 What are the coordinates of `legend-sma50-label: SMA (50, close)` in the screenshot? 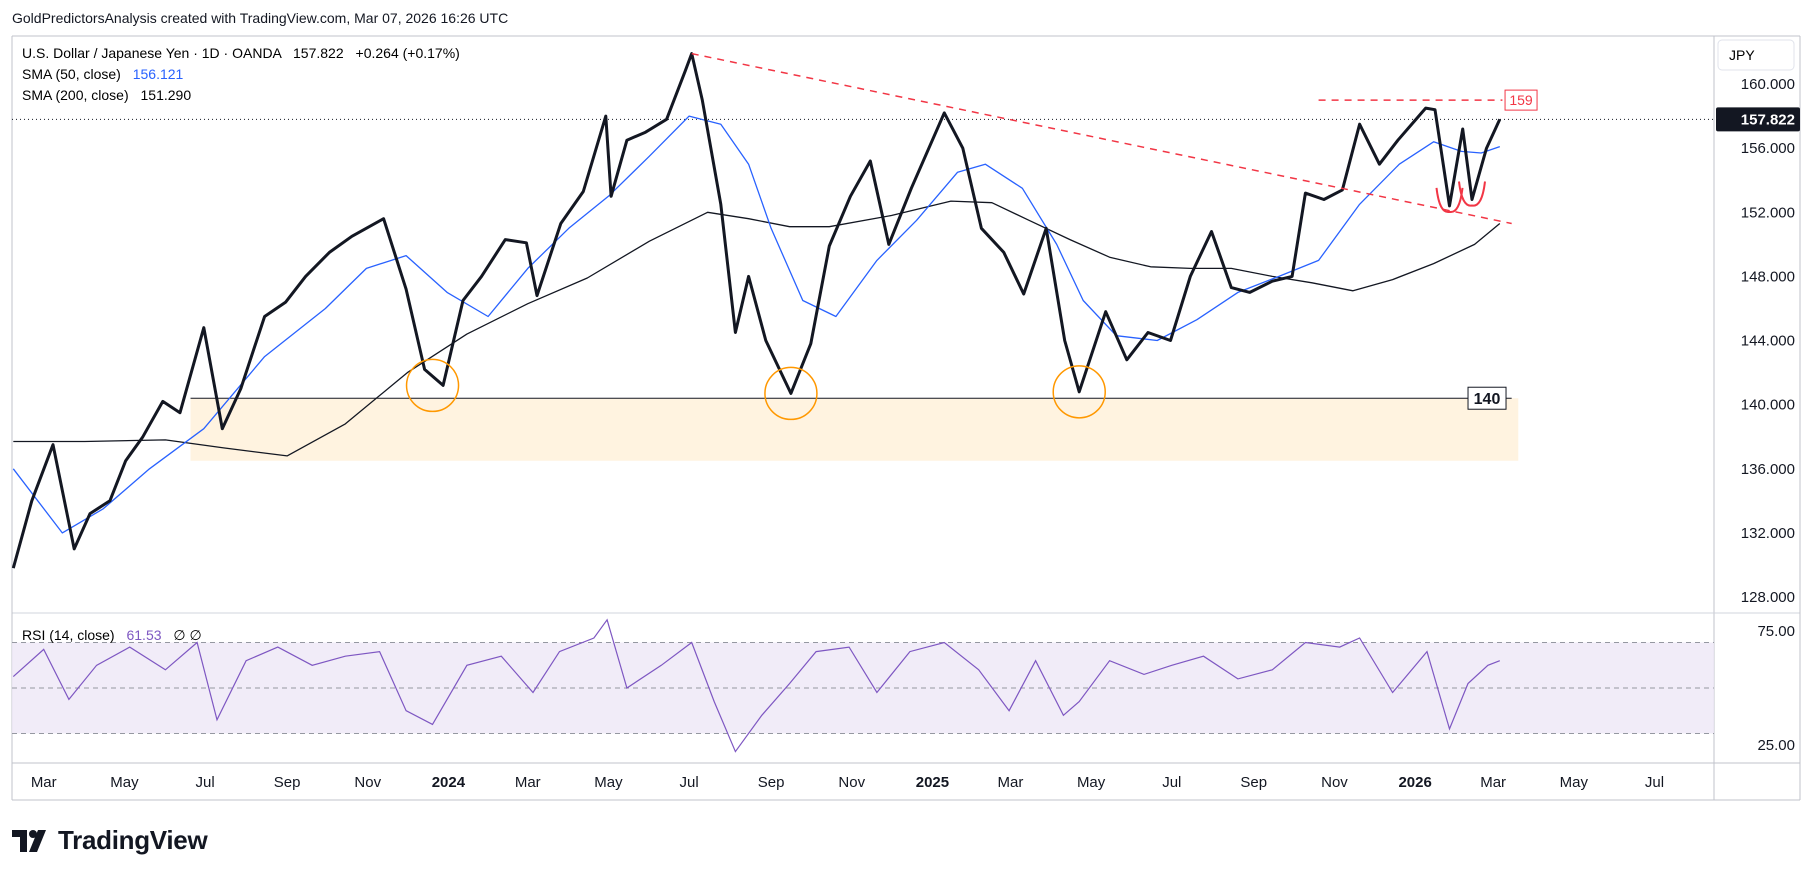 It's located at (71, 74).